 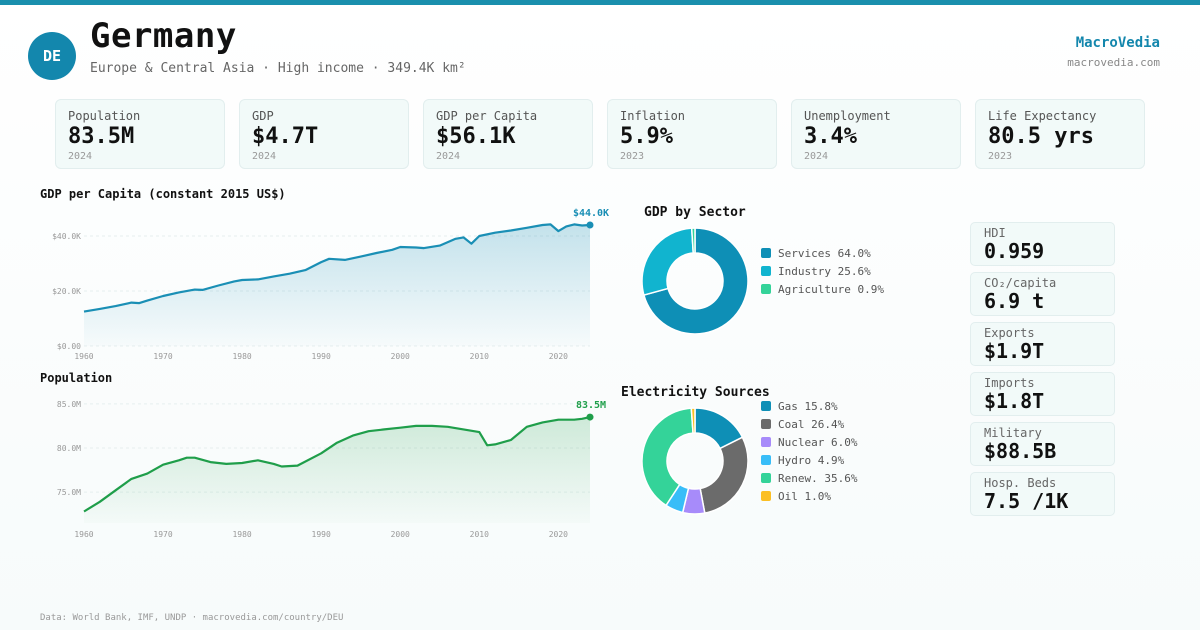 I want to click on indicator-card-hdi: HDI 0.959, so click(x=1042, y=244).